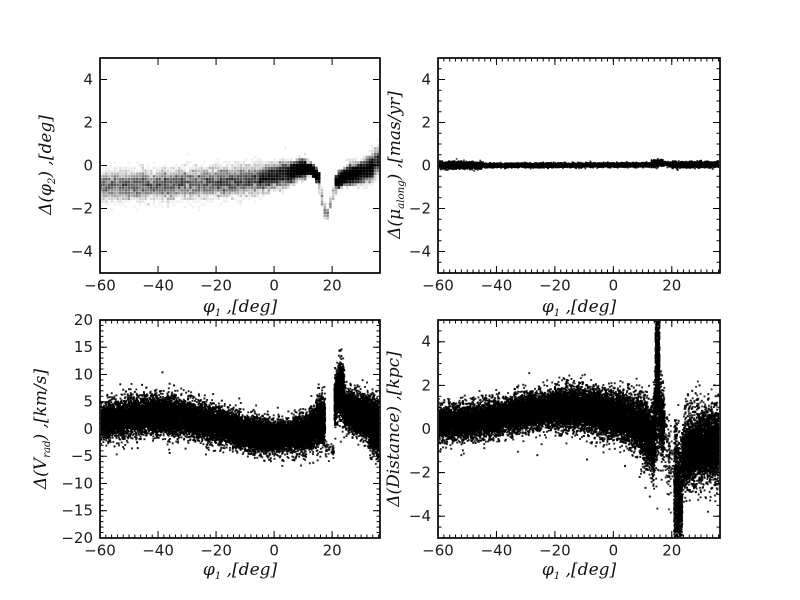 The height and width of the screenshot is (600, 800). What do you see at coordinates (47, 165) in the screenshot?
I see `y-axis-label-delta-phi2: Δ(φ2) ,[deg]` at bounding box center [47, 165].